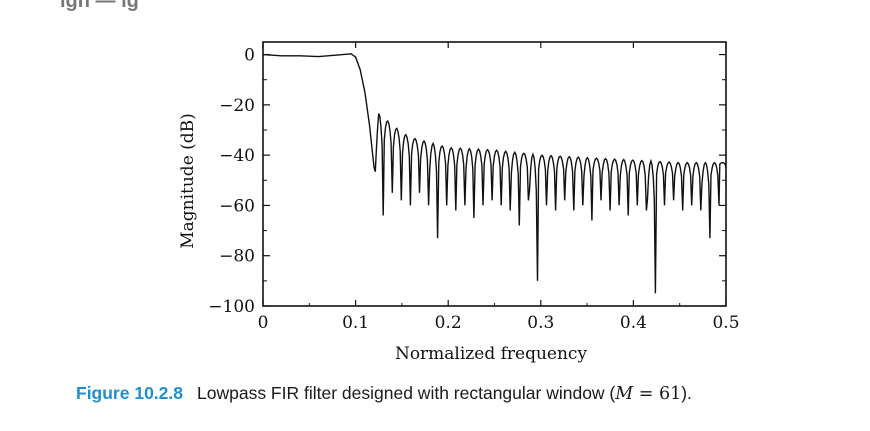 The height and width of the screenshot is (431, 870). I want to click on x-tick-label: 0.1, so click(355, 323).